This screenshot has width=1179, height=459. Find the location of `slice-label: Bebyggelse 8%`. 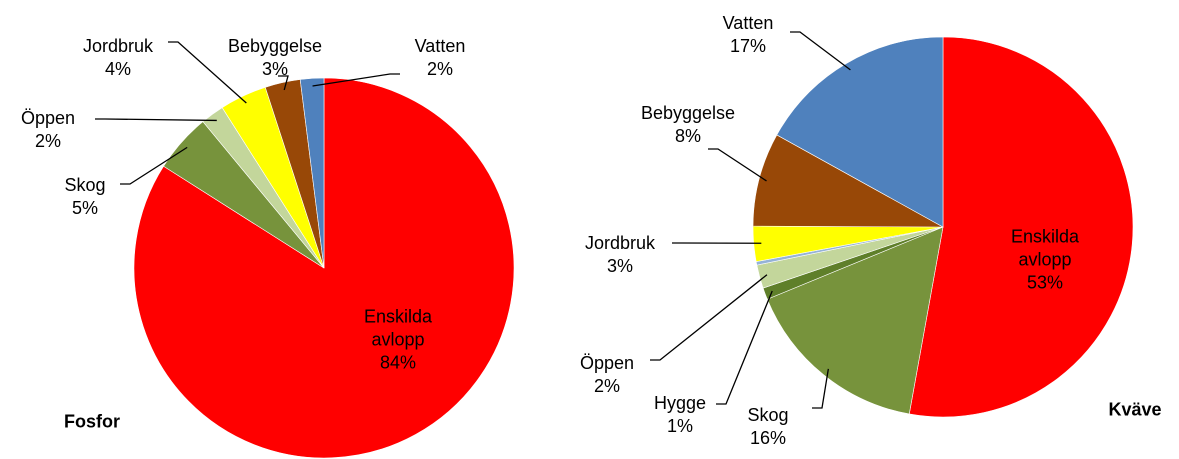

slice-label: Bebyggelse 8% is located at coordinates (688, 125).